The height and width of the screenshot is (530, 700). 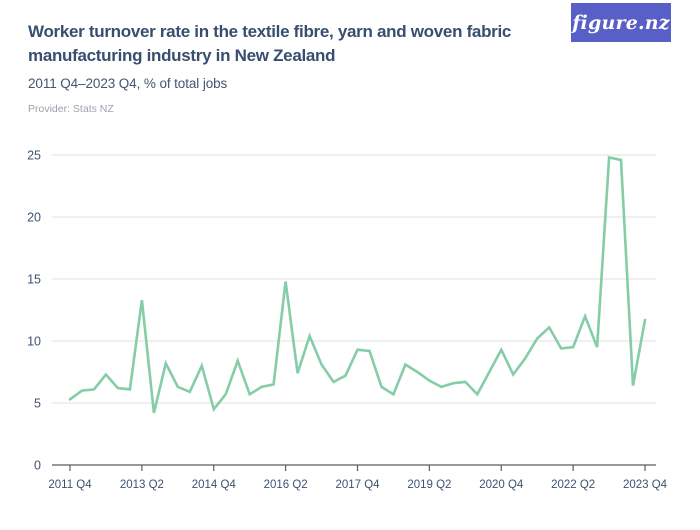 What do you see at coordinates (34, 342) in the screenshot?
I see `y-tick-label: 10` at bounding box center [34, 342].